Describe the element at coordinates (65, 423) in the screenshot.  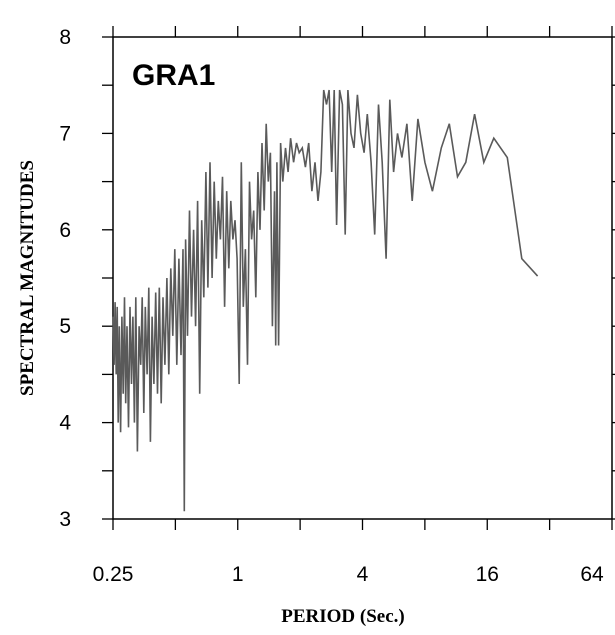
I see `y-tick-label: 4` at that location.